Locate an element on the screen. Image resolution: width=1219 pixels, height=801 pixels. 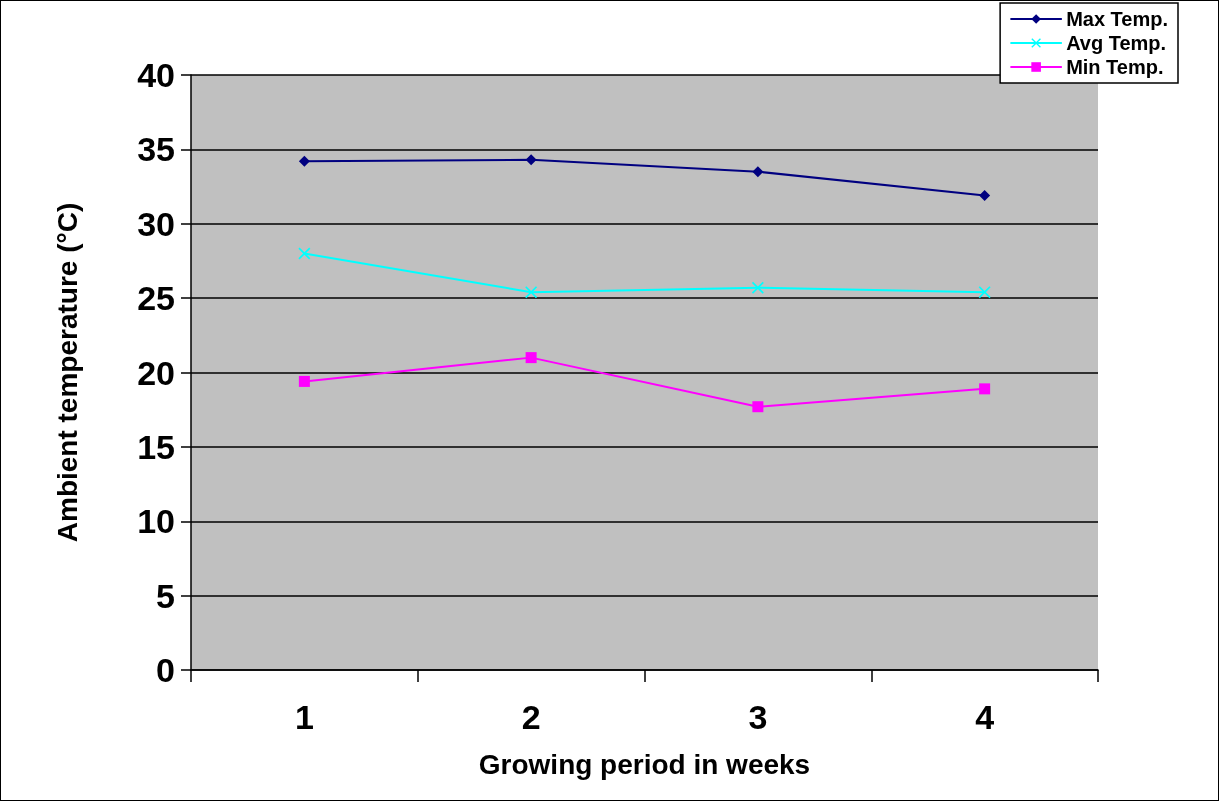
y-tick-label: 25 is located at coordinates (156, 298).